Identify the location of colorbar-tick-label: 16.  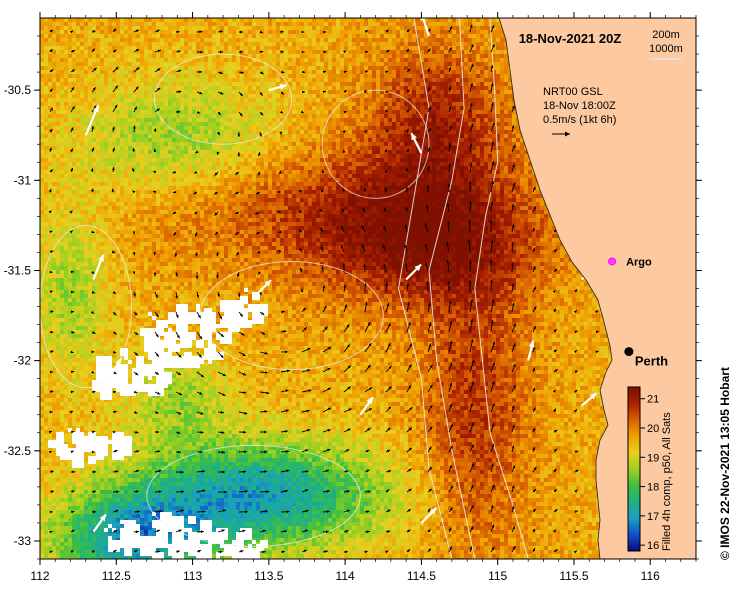
(653, 546).